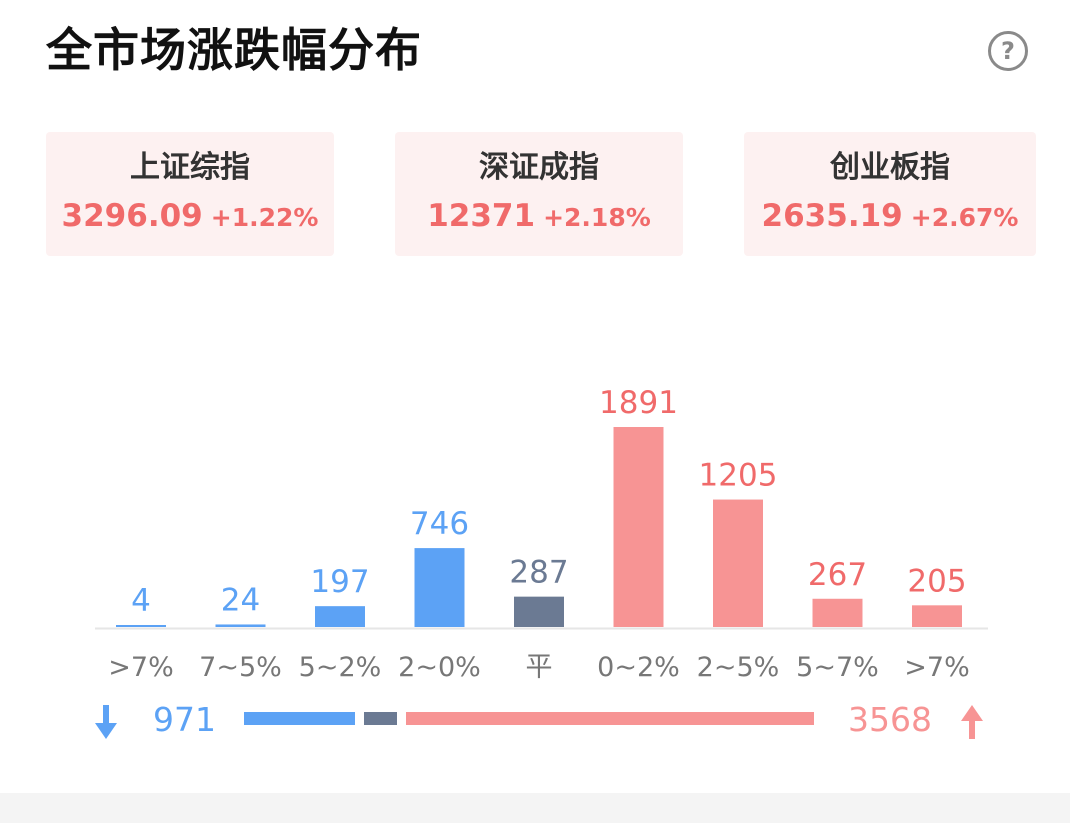  What do you see at coordinates (340, 667) in the screenshot?
I see `category-tick-label: 5~2%` at bounding box center [340, 667].